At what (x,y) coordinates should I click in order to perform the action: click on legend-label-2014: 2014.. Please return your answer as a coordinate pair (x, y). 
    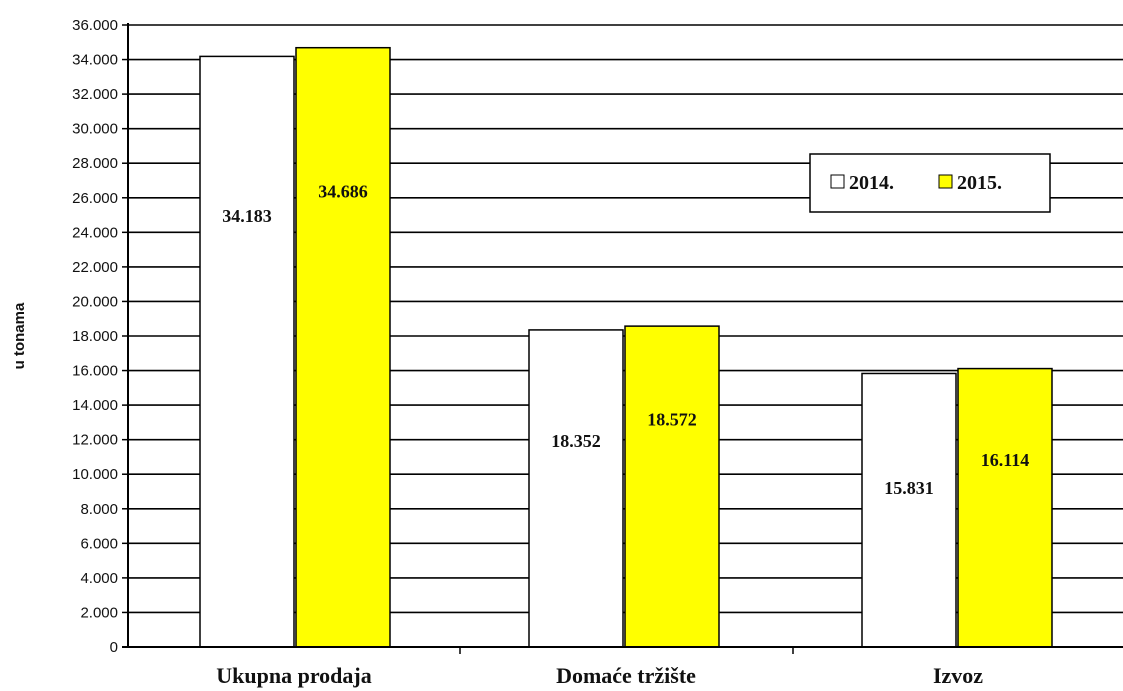
    Looking at the image, I should click on (871, 183).